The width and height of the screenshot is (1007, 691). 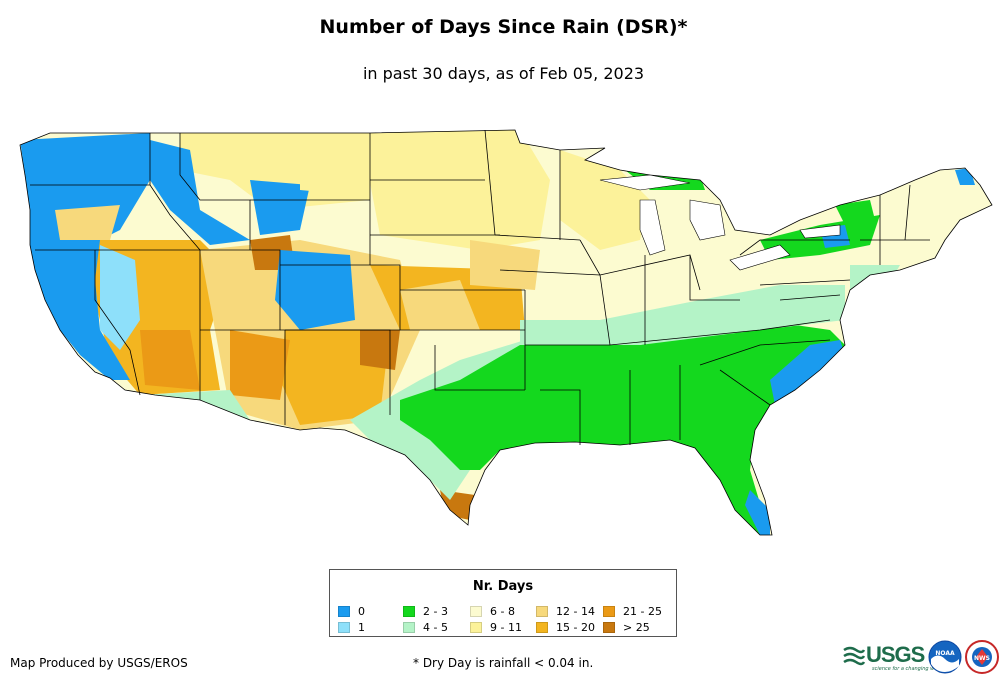 What do you see at coordinates (895, 654) in the screenshot?
I see `usgs-logo: USGS` at bounding box center [895, 654].